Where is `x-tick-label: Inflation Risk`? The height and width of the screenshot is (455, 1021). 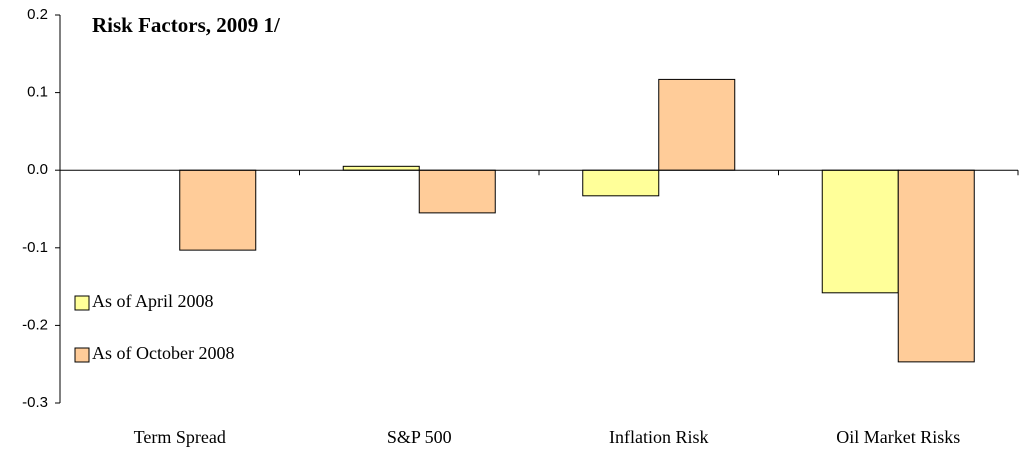
x-tick-label: Inflation Risk is located at coordinates (659, 437).